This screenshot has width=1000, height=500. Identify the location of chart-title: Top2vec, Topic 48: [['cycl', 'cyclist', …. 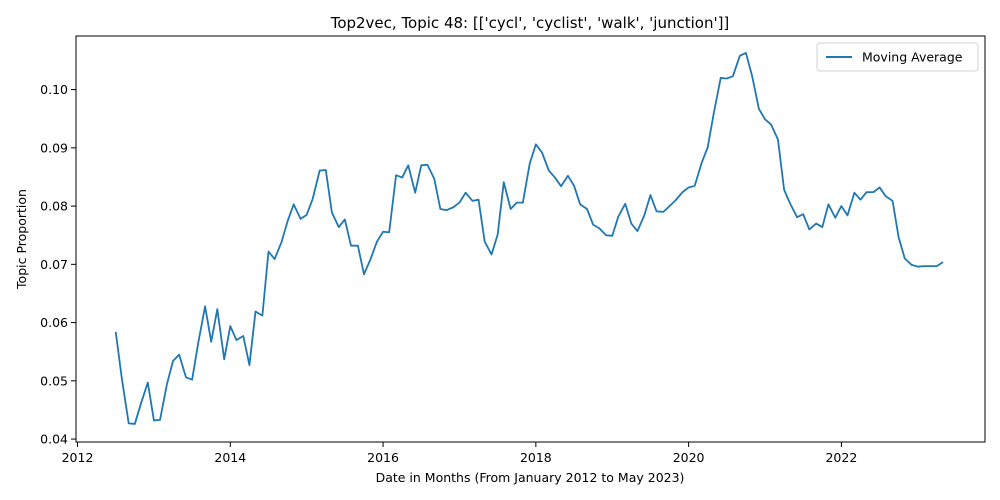
(530, 23).